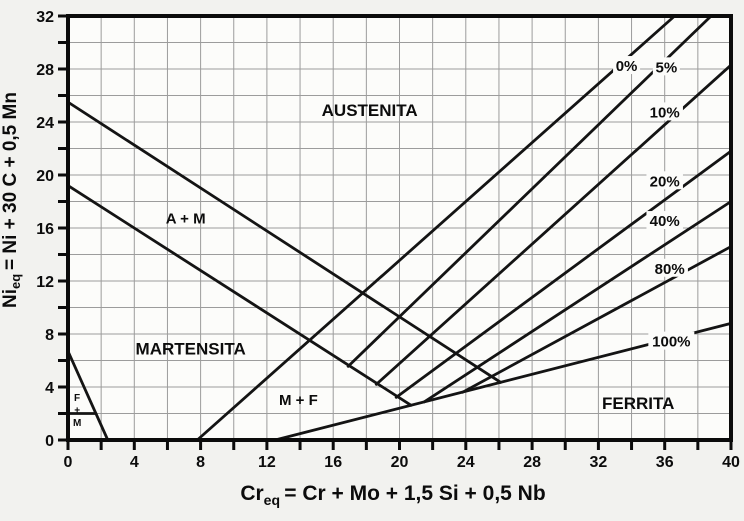  I want to click on ferrite-label-box-40pct, so click(664, 220).